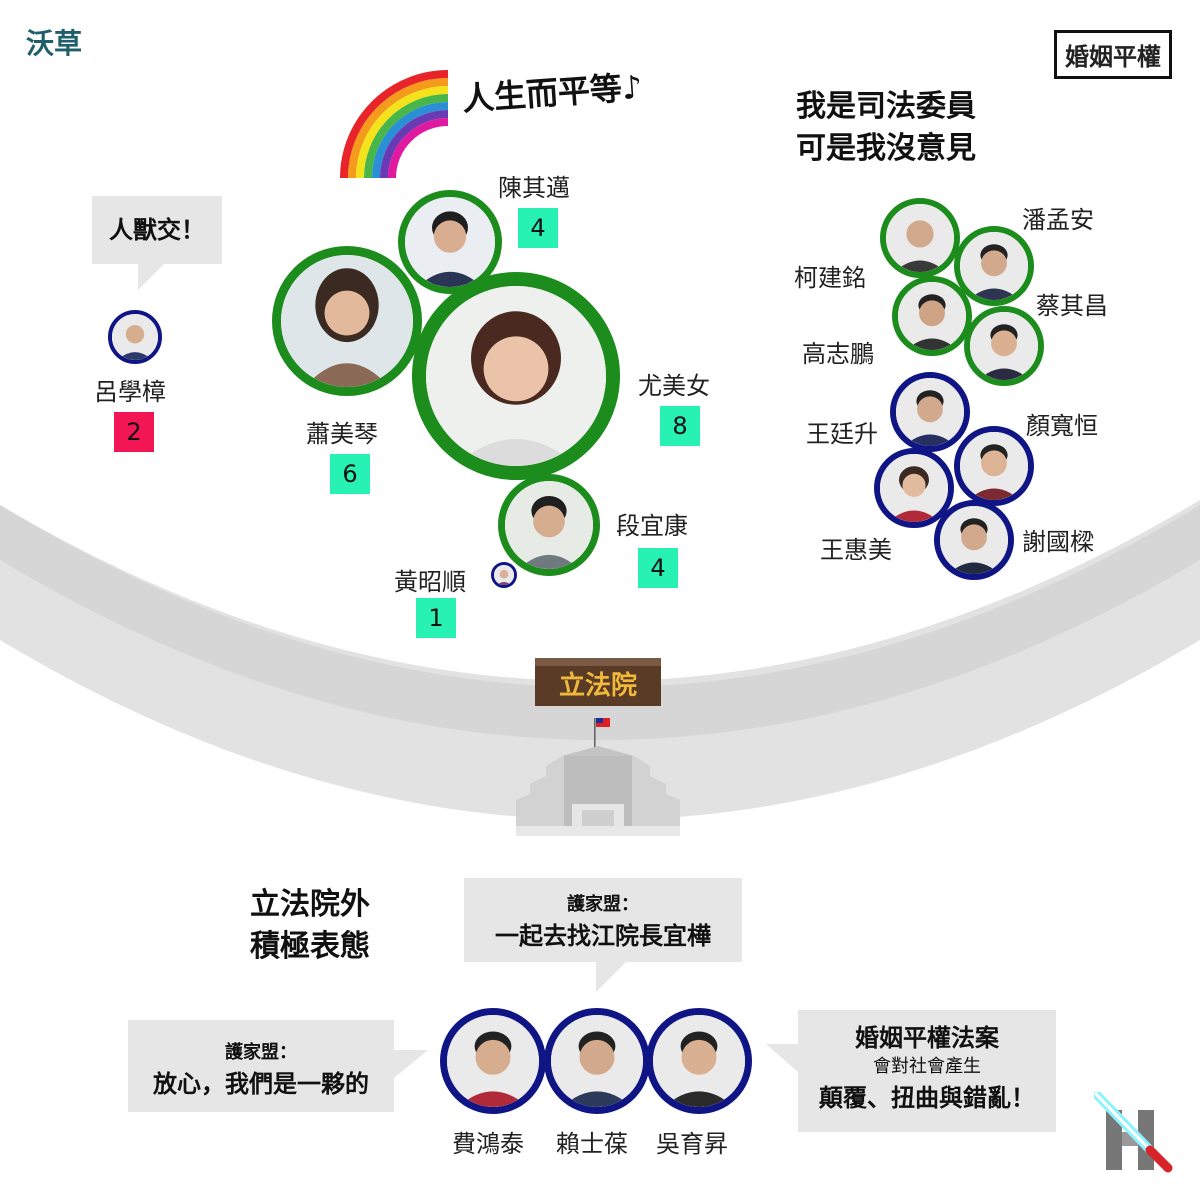 The image size is (1200, 1200). I want to click on avatar-wang-tingsheng, so click(930, 412).